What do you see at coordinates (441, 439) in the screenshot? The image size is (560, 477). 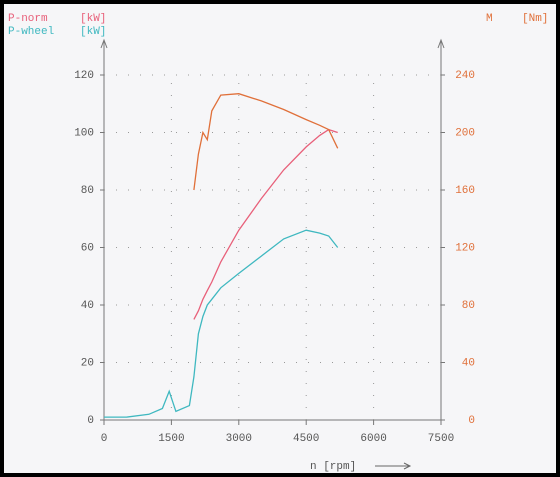 I see `x-tick-label: 7500` at bounding box center [441, 439].